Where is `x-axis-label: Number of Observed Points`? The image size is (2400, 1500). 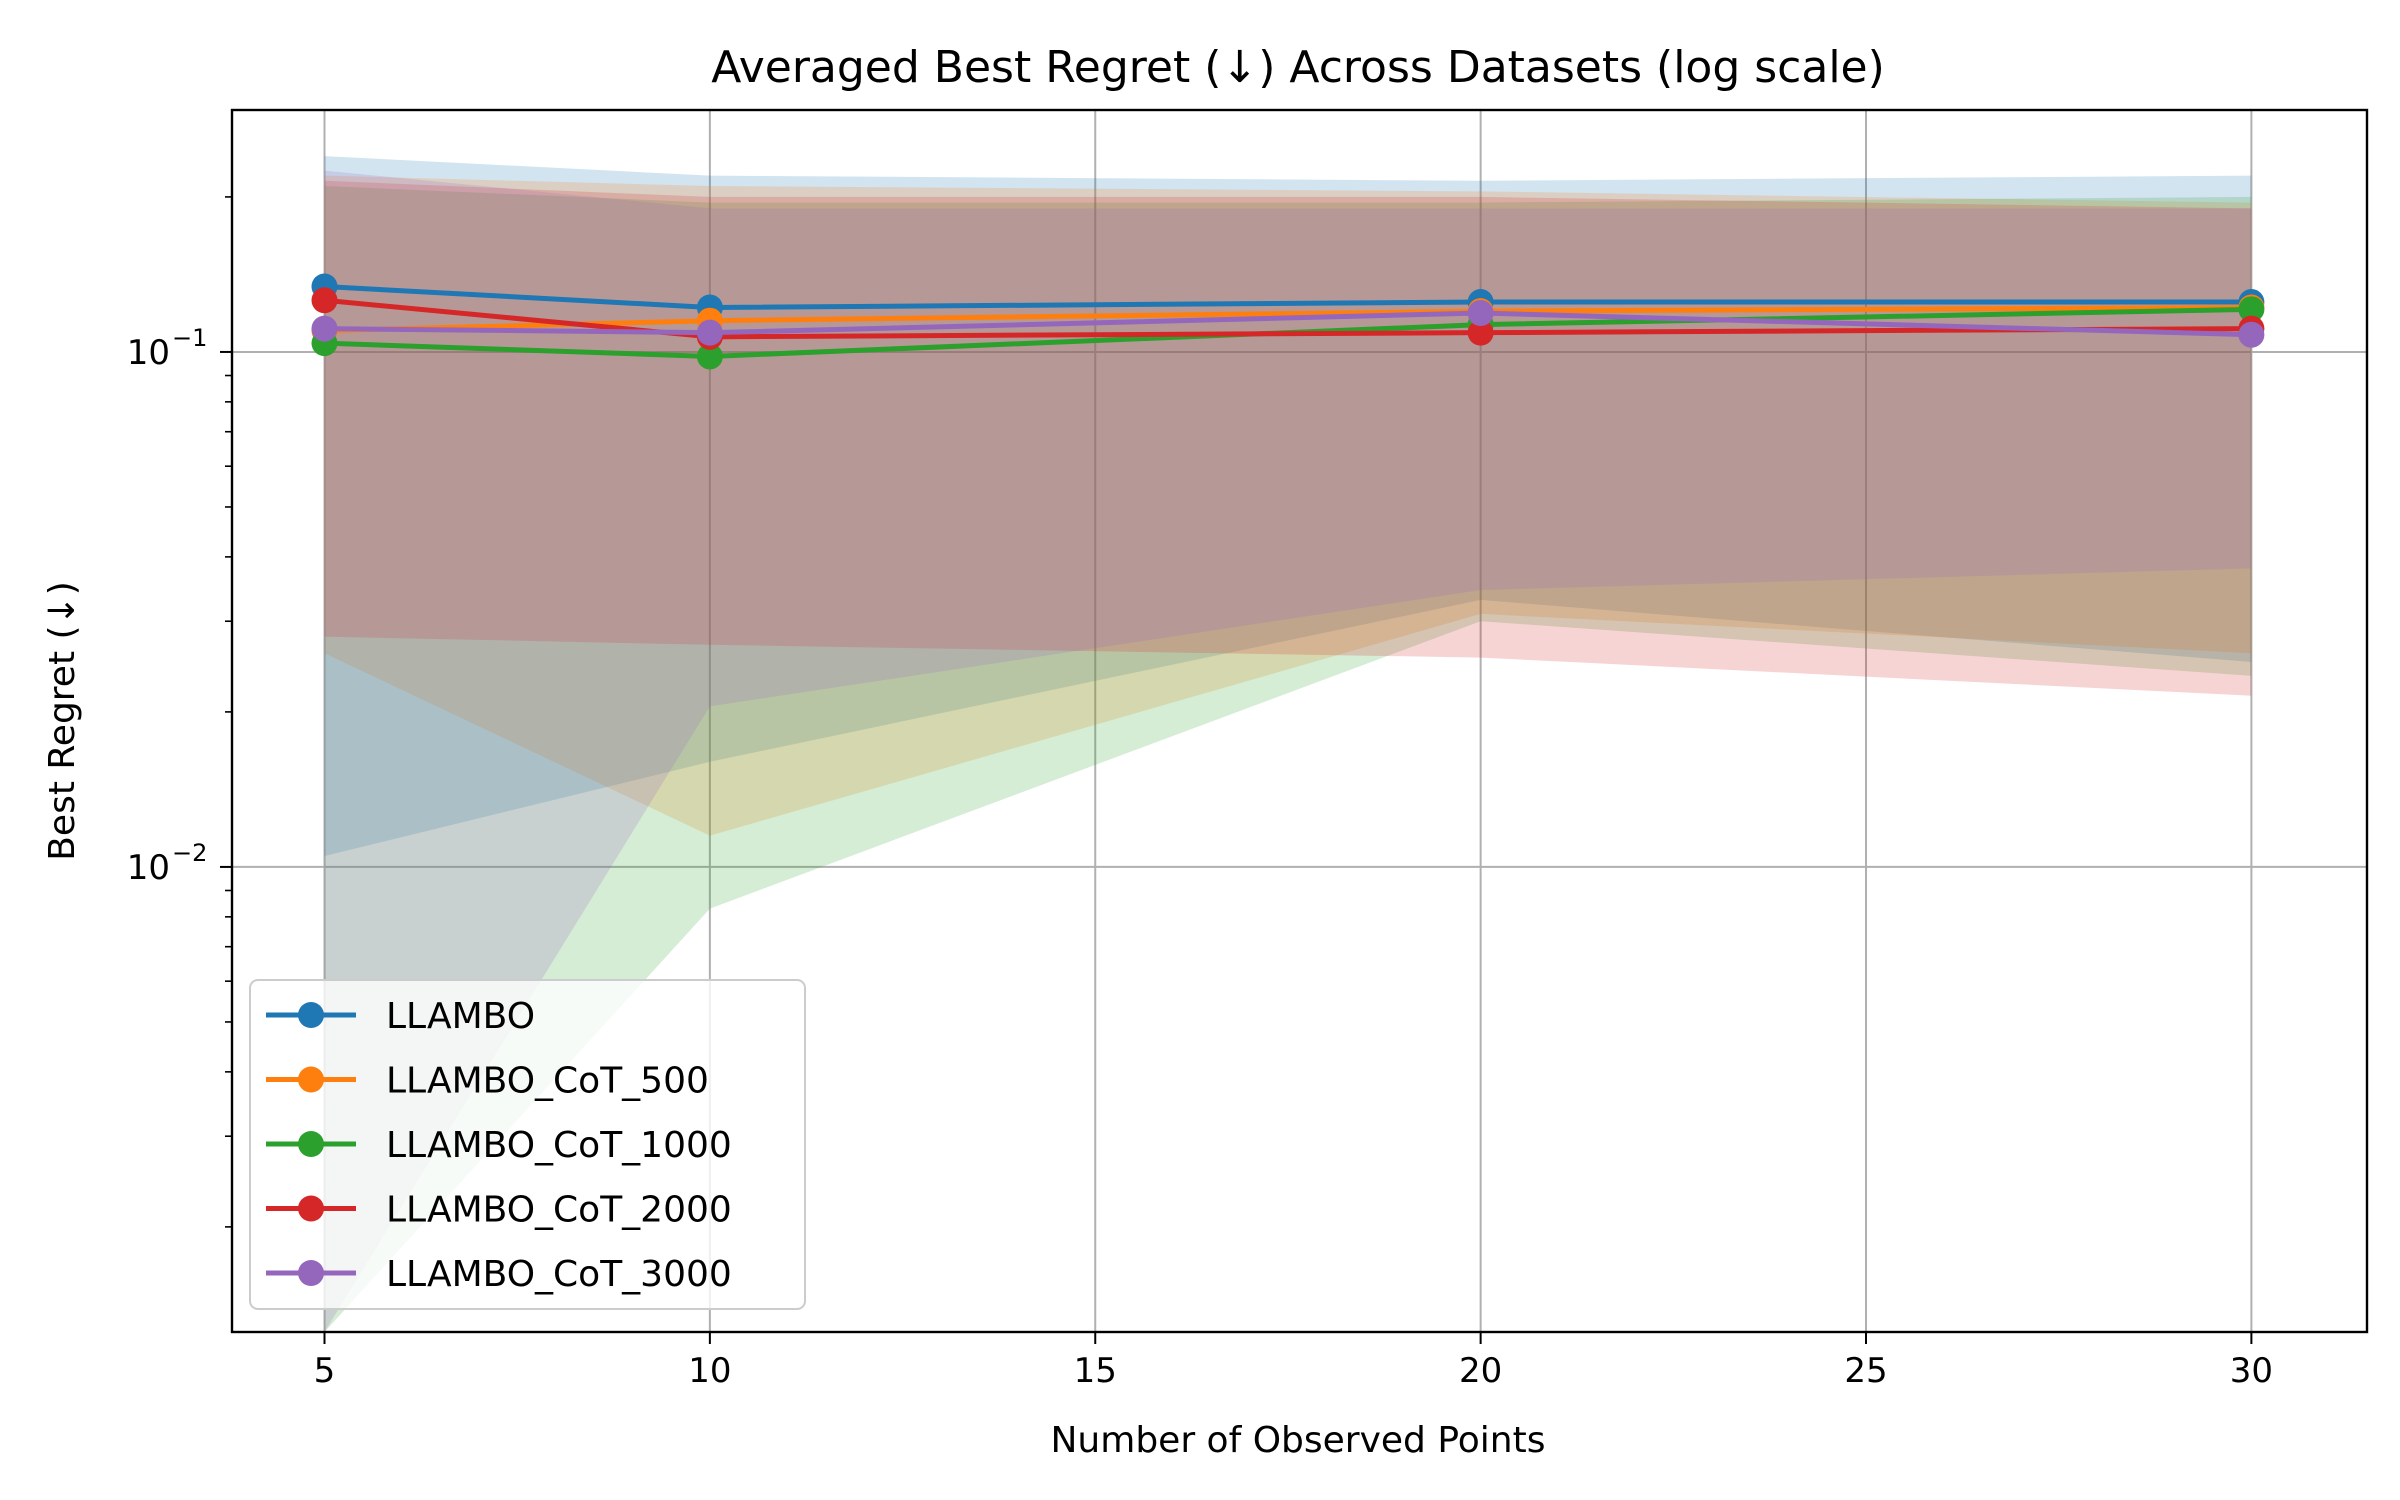
x-axis-label: Number of Observed Points is located at coordinates (1298, 1440).